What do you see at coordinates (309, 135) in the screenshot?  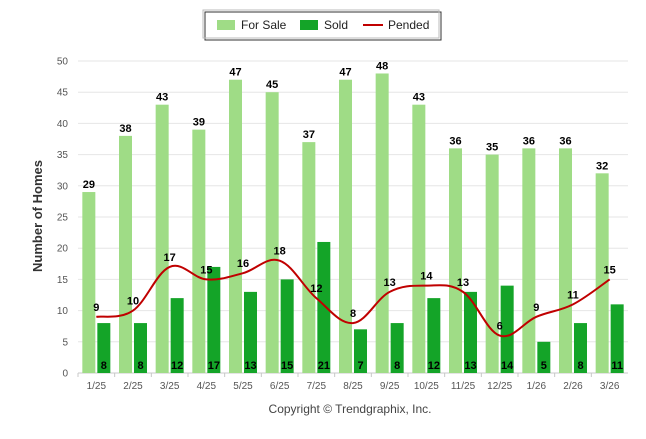 I see `data-label-for-sale: 37` at bounding box center [309, 135].